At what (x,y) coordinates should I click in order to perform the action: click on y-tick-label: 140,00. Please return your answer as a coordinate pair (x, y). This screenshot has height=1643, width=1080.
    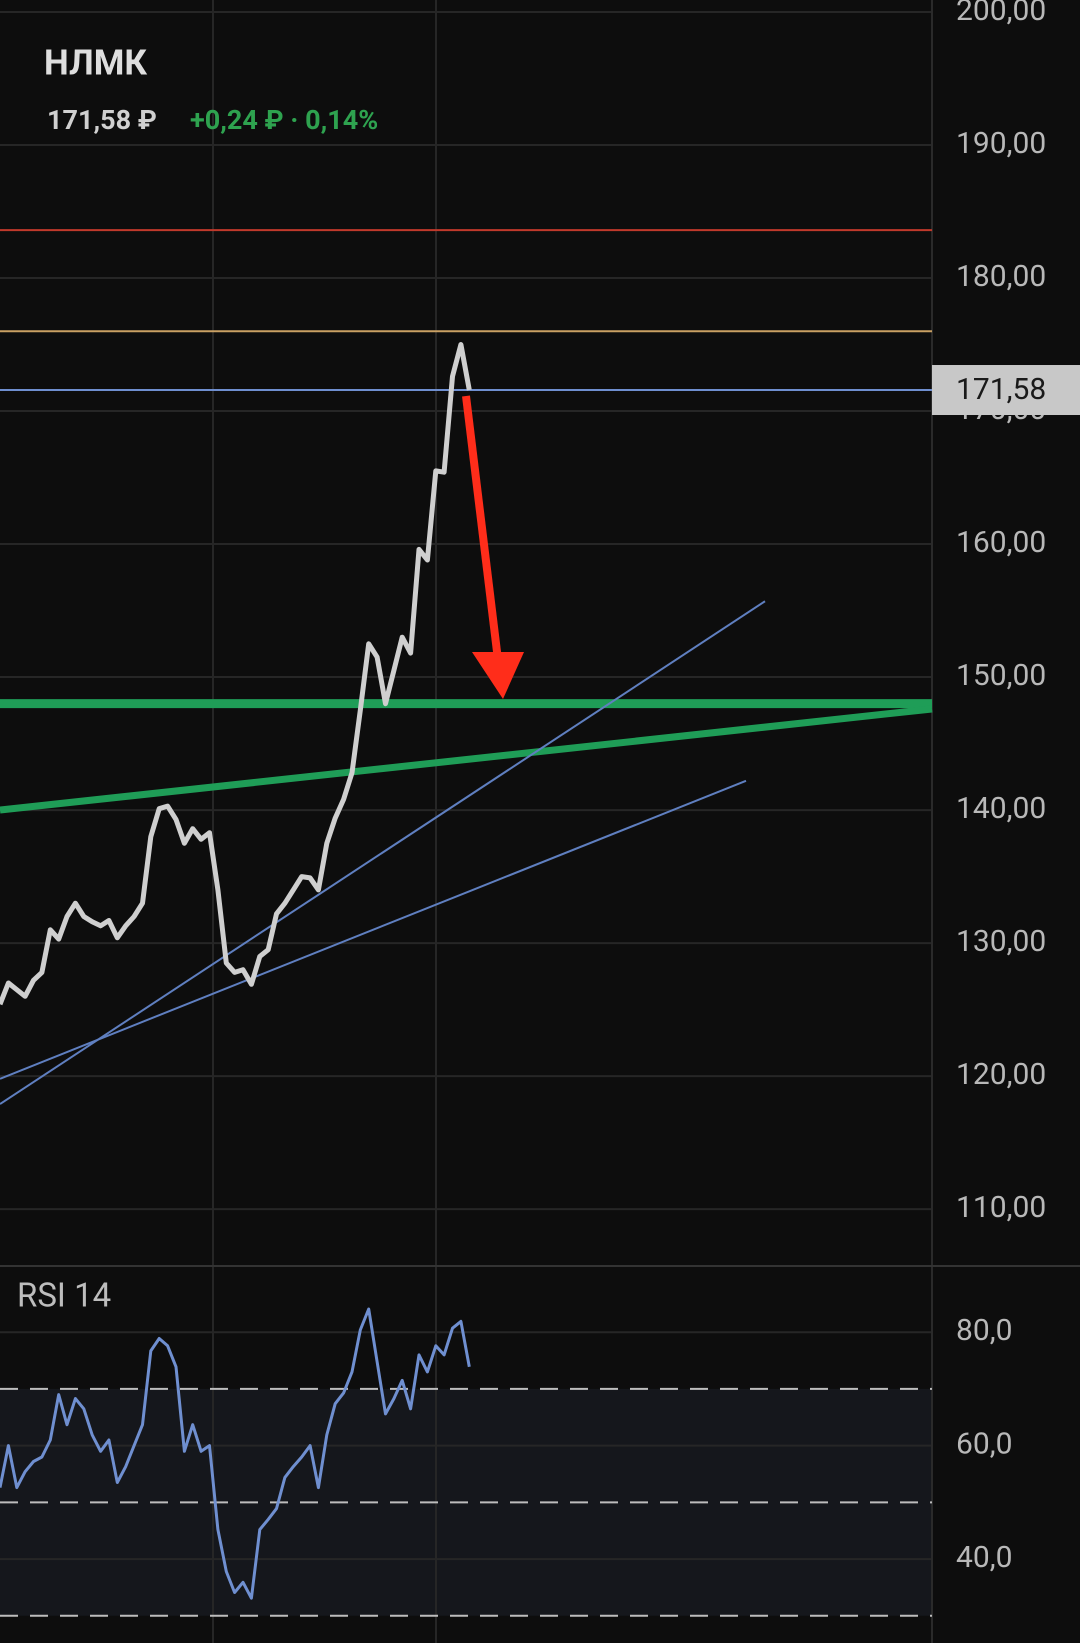
    Looking at the image, I should click on (1001, 808).